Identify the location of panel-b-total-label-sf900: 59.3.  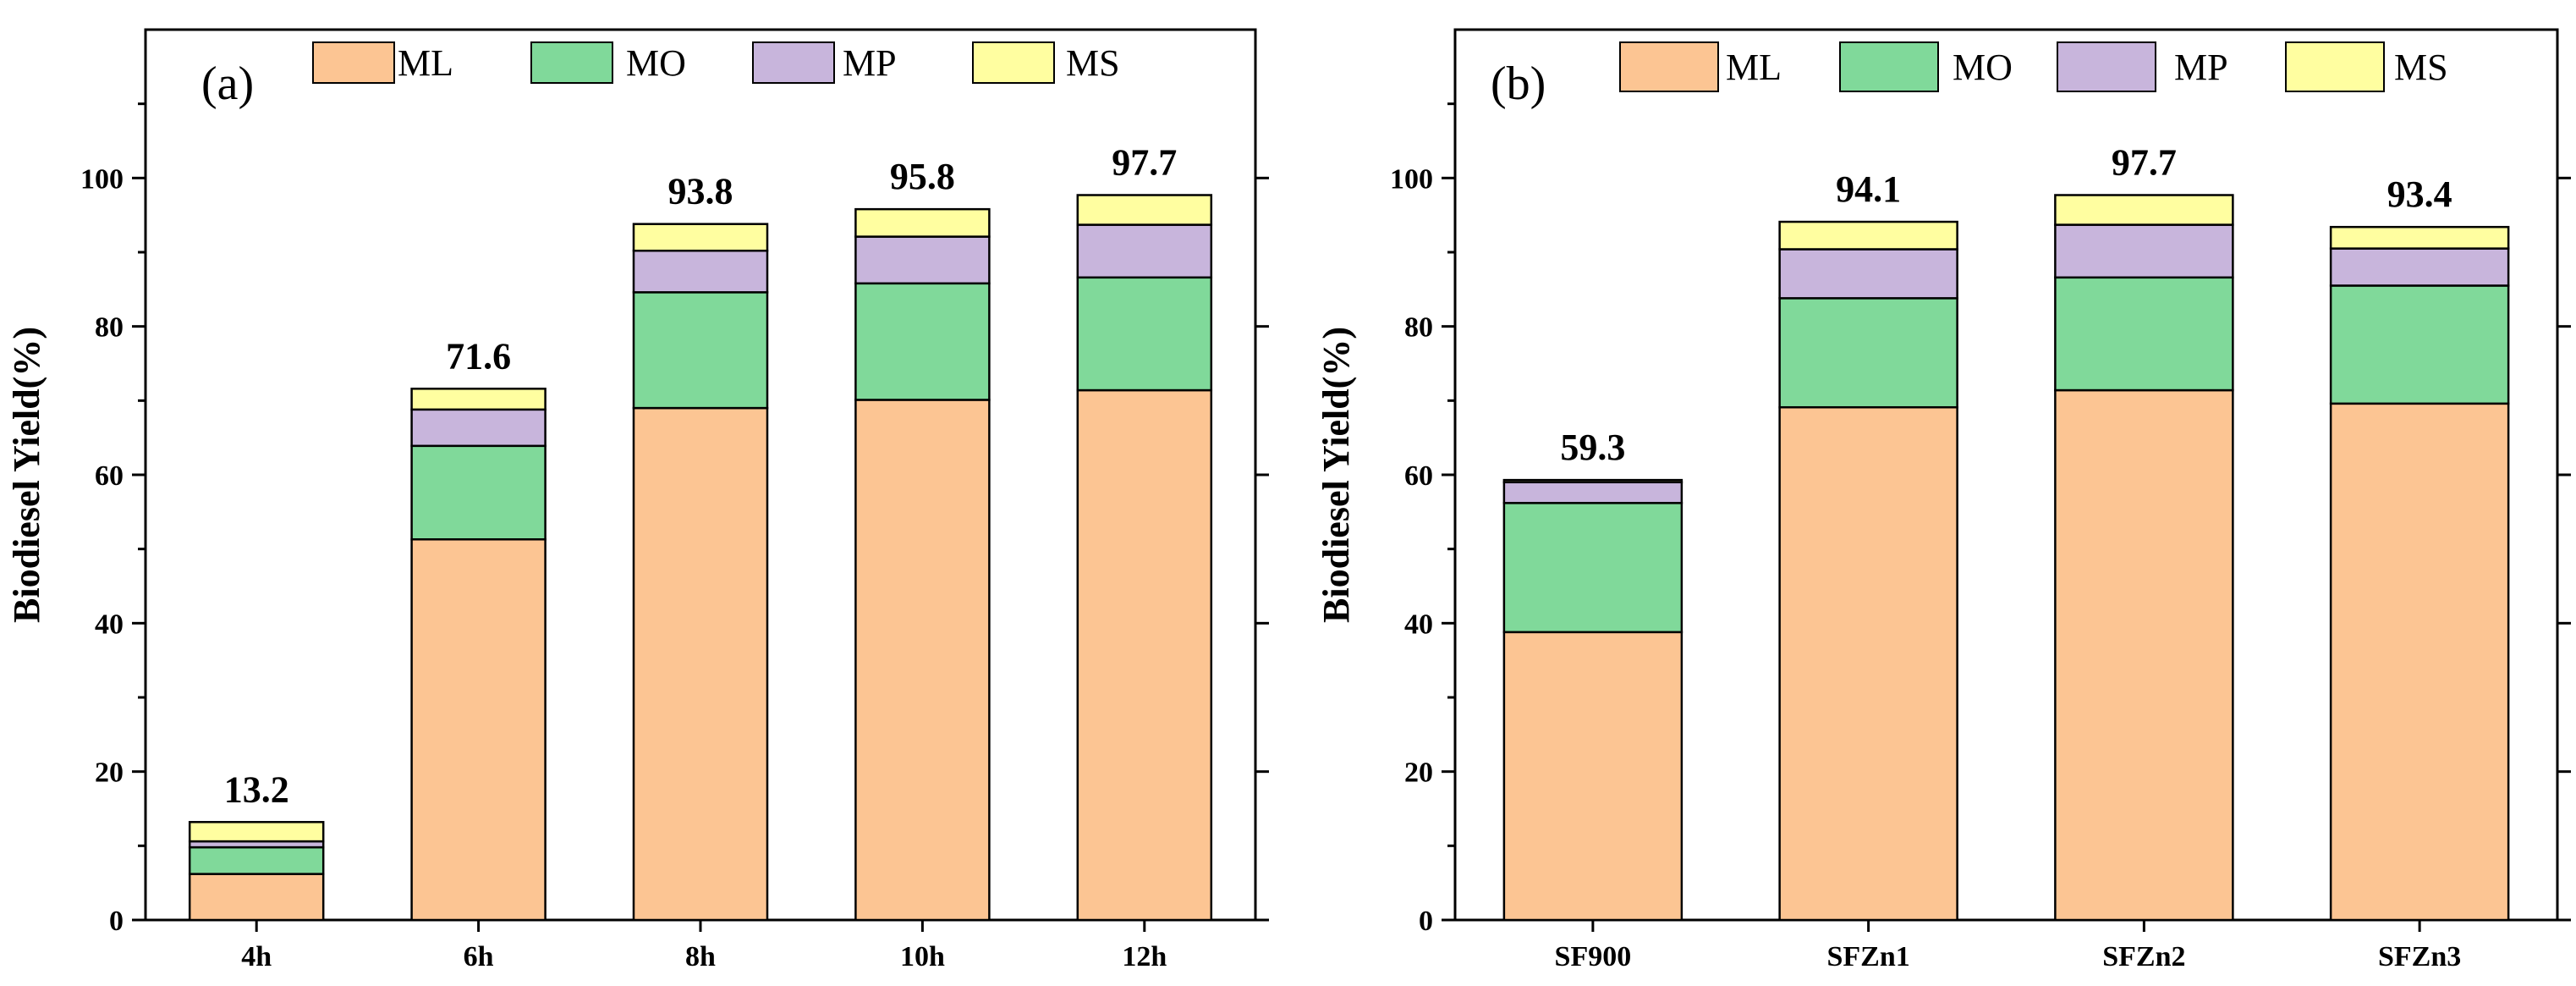
(1592, 448).